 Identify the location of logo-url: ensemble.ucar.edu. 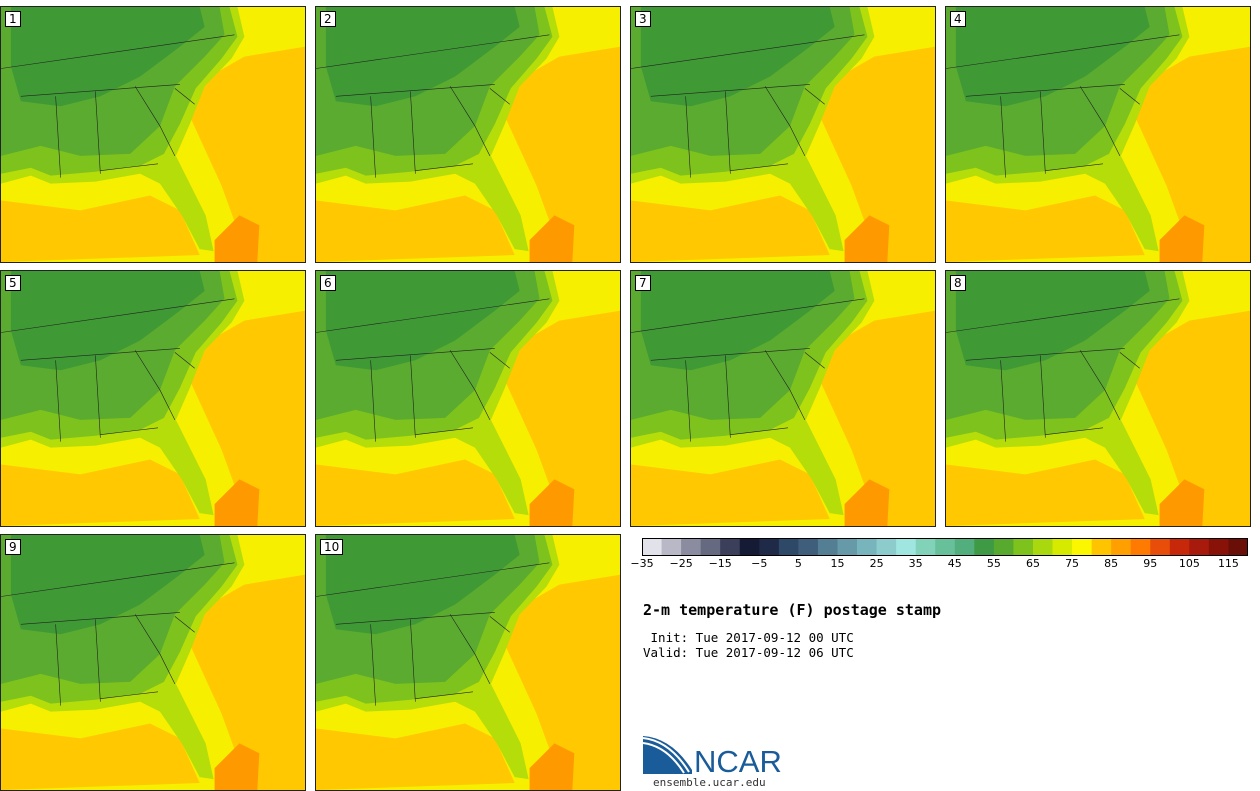
(709, 782).